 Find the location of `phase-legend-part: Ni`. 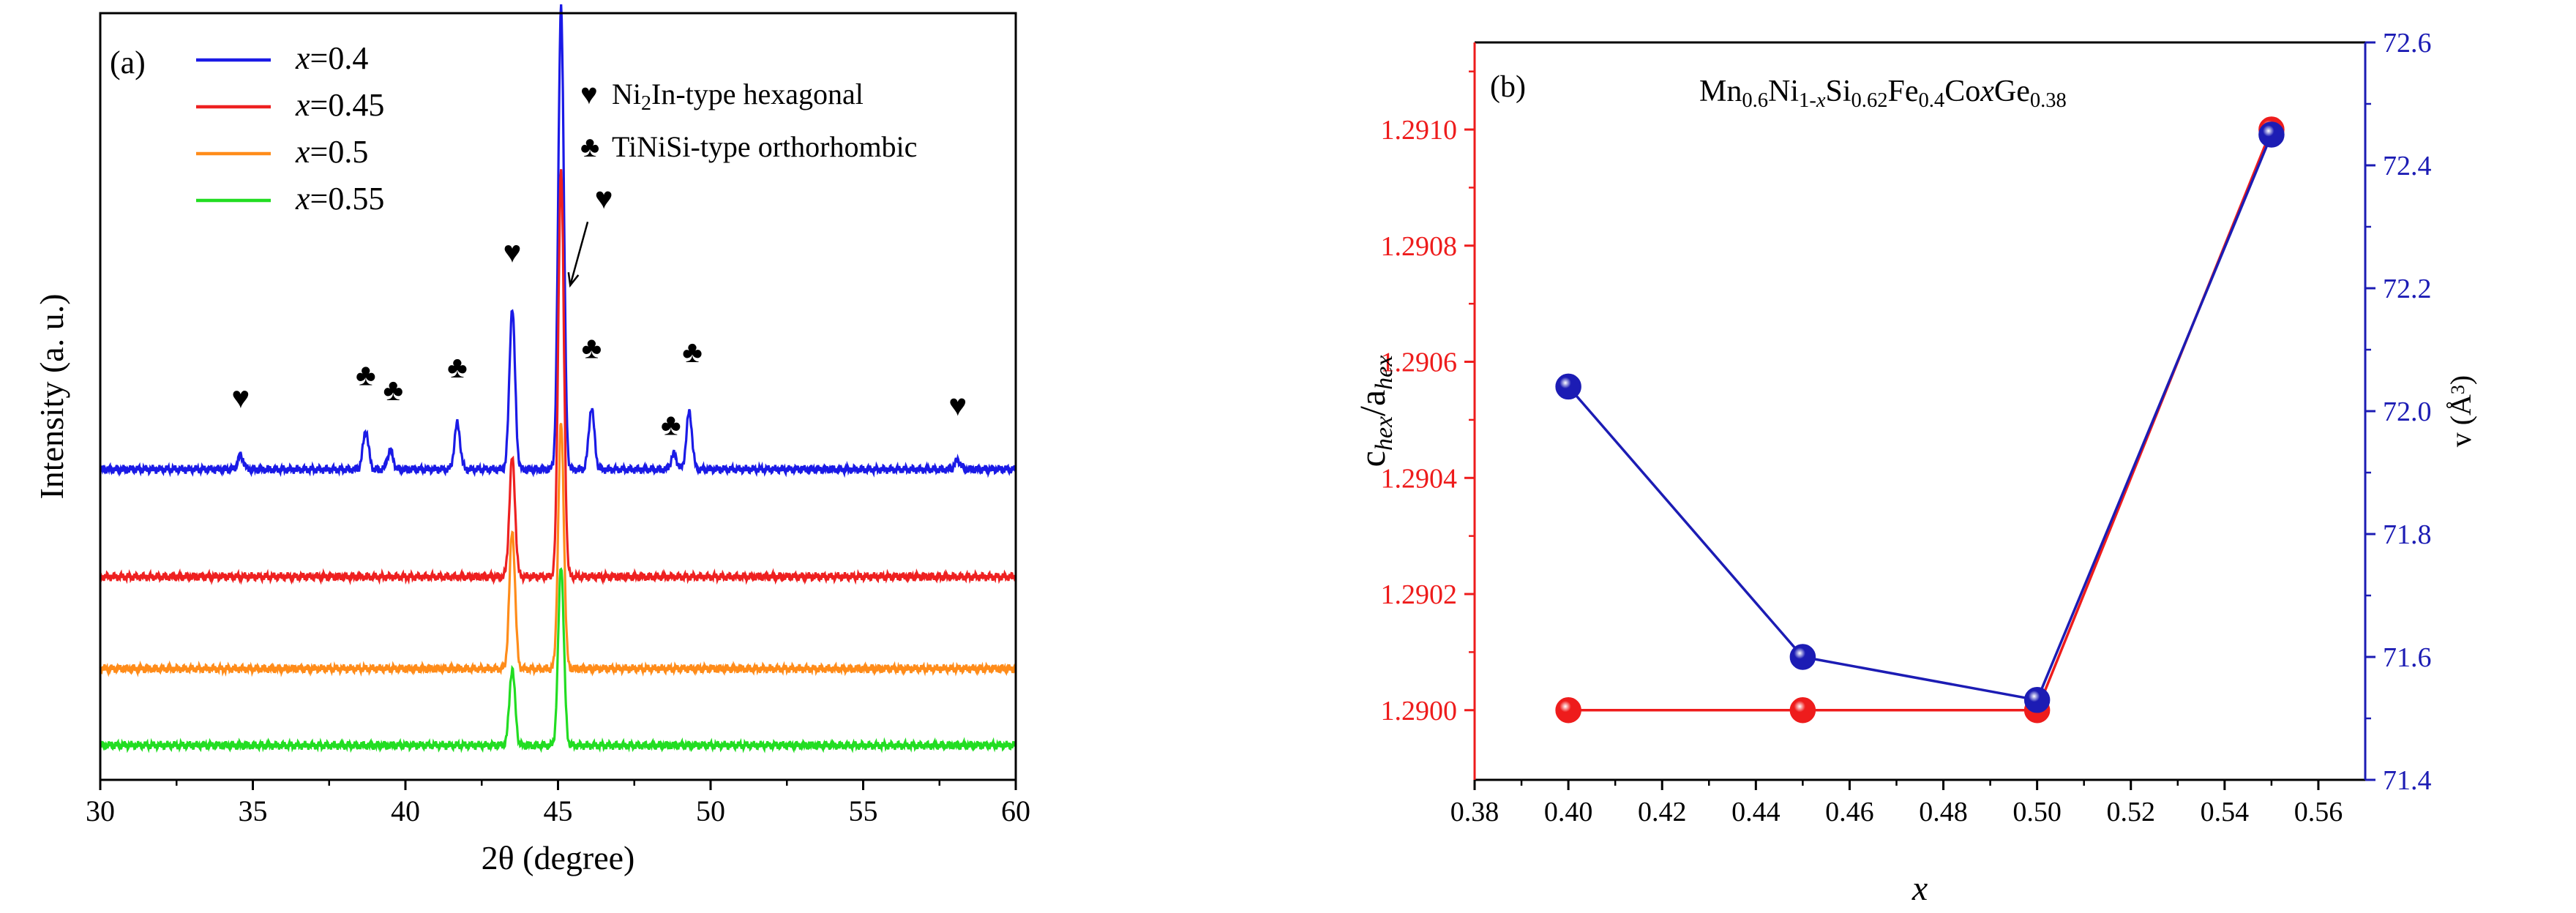

phase-legend-part: Ni is located at coordinates (626, 94).